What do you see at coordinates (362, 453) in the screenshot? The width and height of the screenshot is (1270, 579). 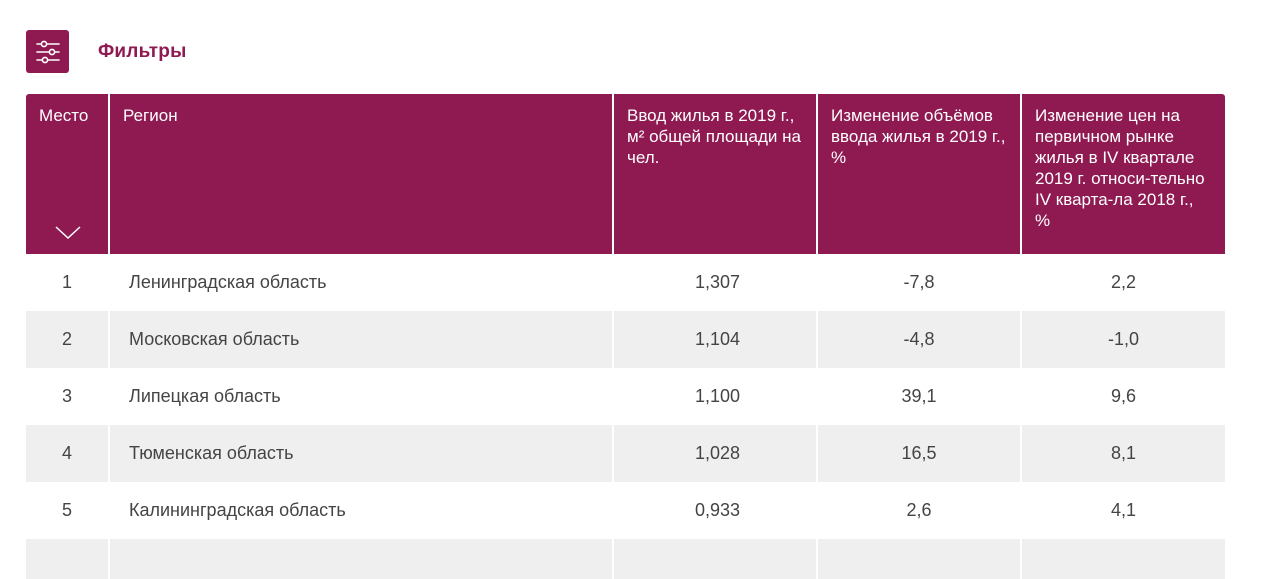 I see `cell-region: Тюменская область` at bounding box center [362, 453].